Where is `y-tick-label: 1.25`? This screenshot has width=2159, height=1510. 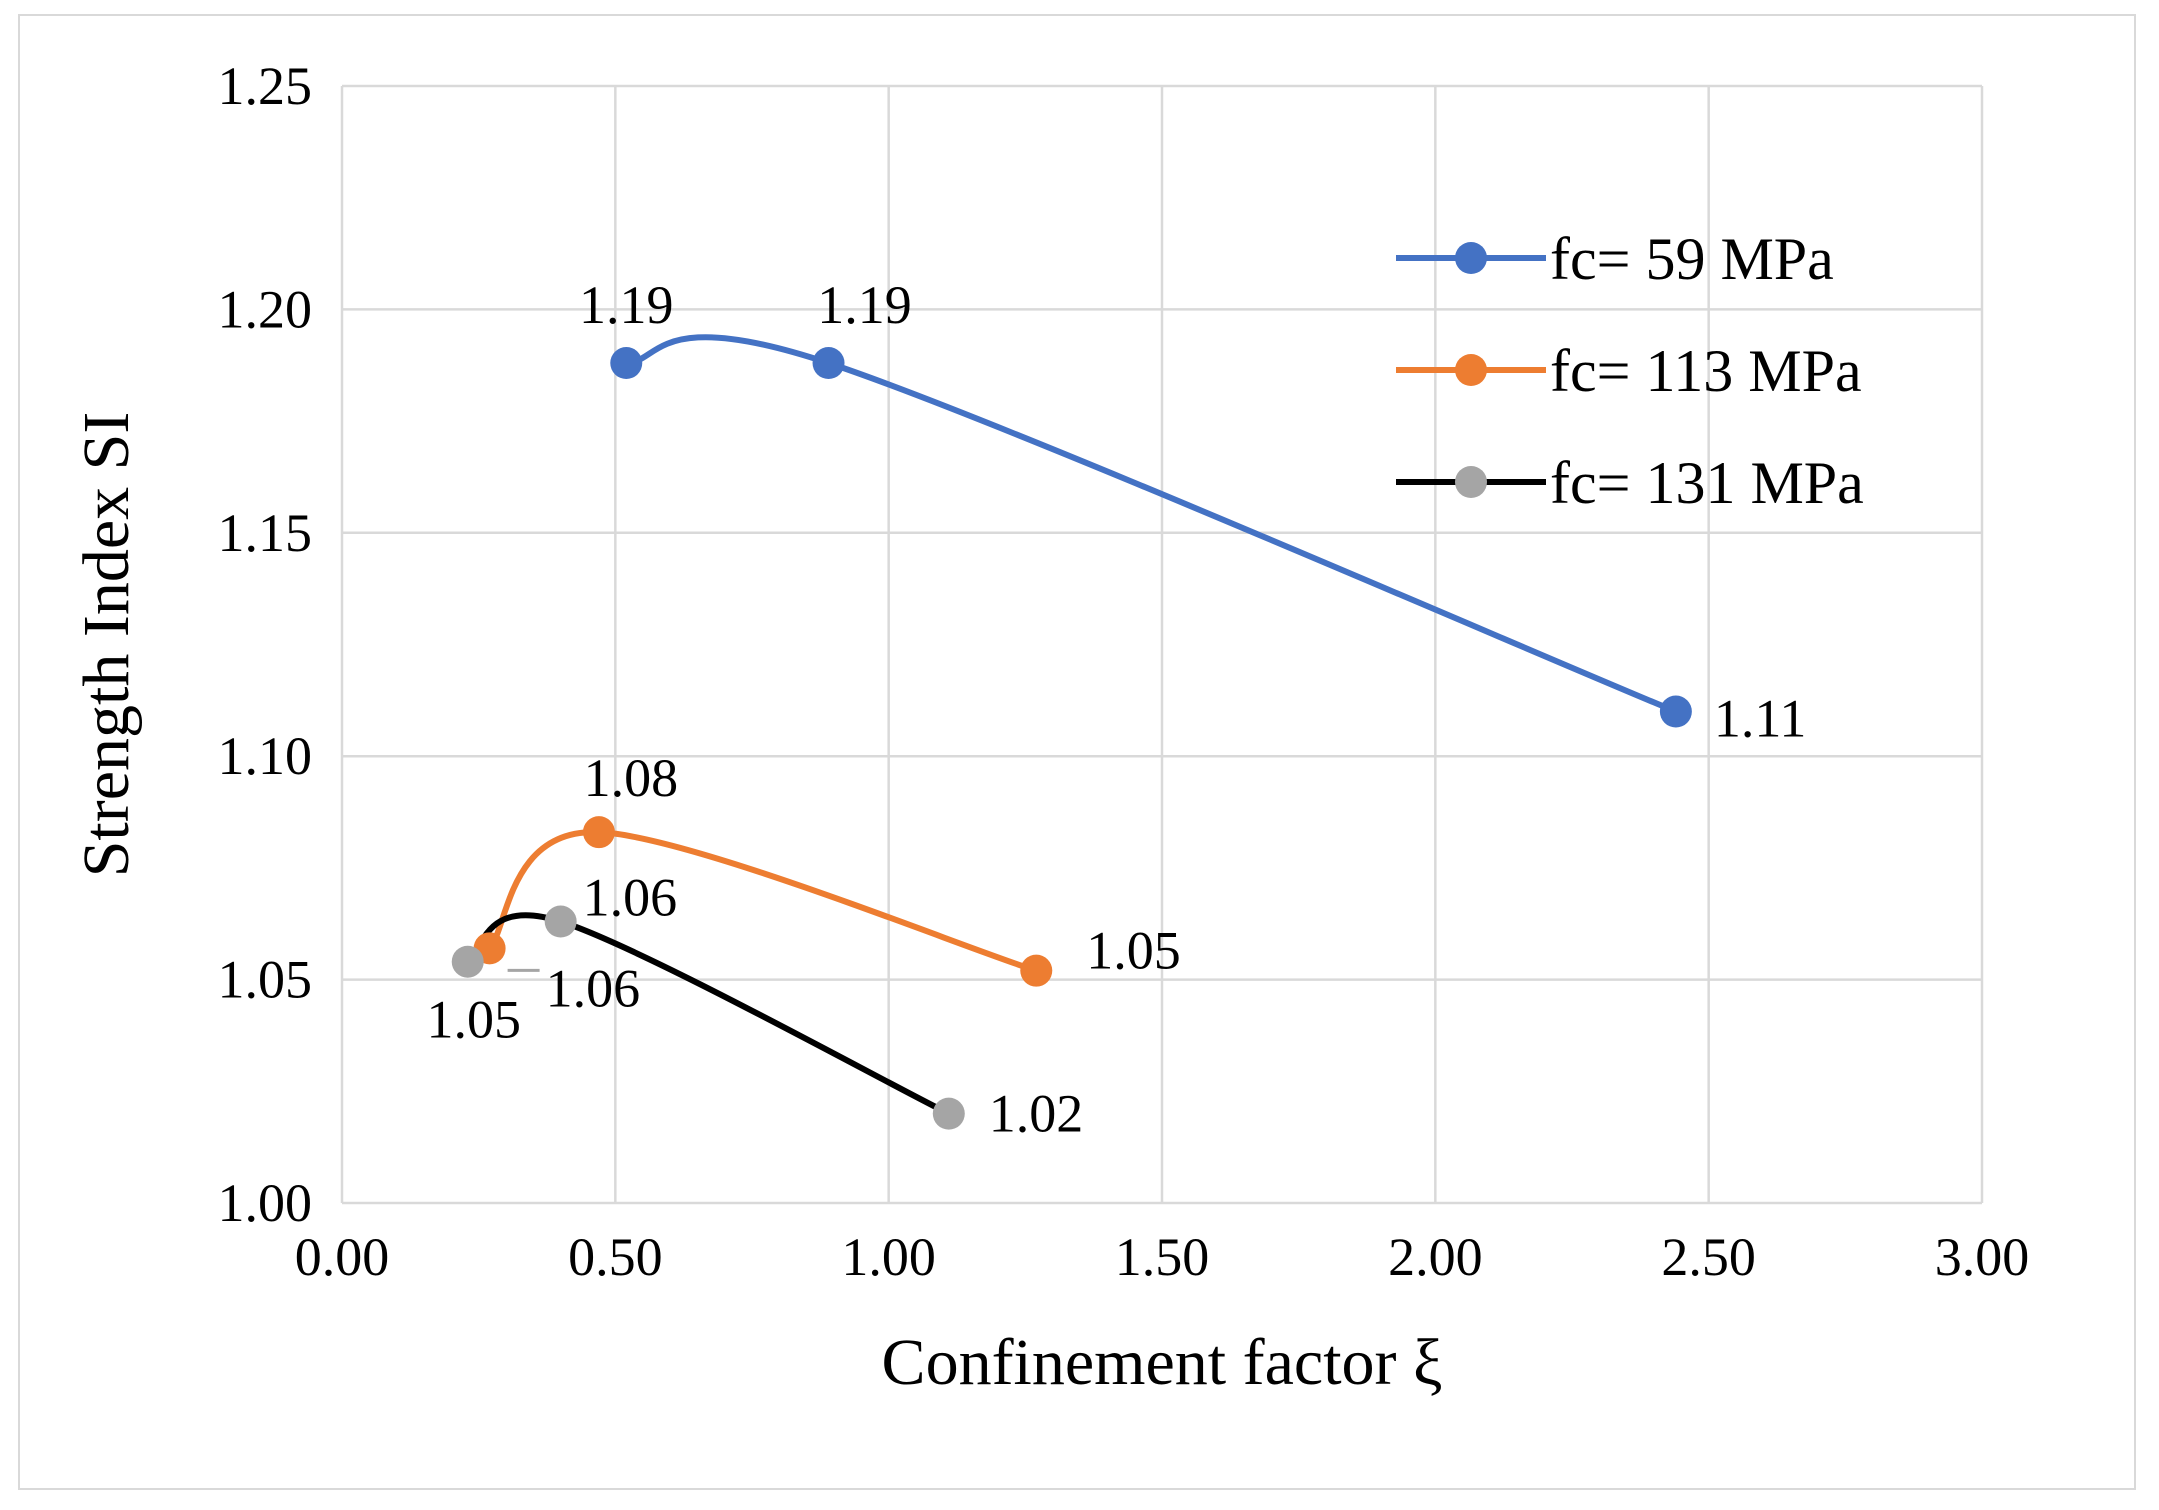
y-tick-label: 1.25 is located at coordinates (265, 86).